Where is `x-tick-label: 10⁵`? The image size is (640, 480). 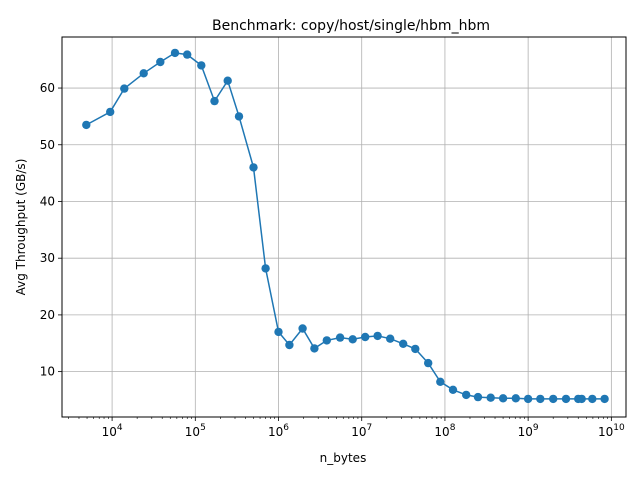
x-tick-label: 10⁵ is located at coordinates (195, 431).